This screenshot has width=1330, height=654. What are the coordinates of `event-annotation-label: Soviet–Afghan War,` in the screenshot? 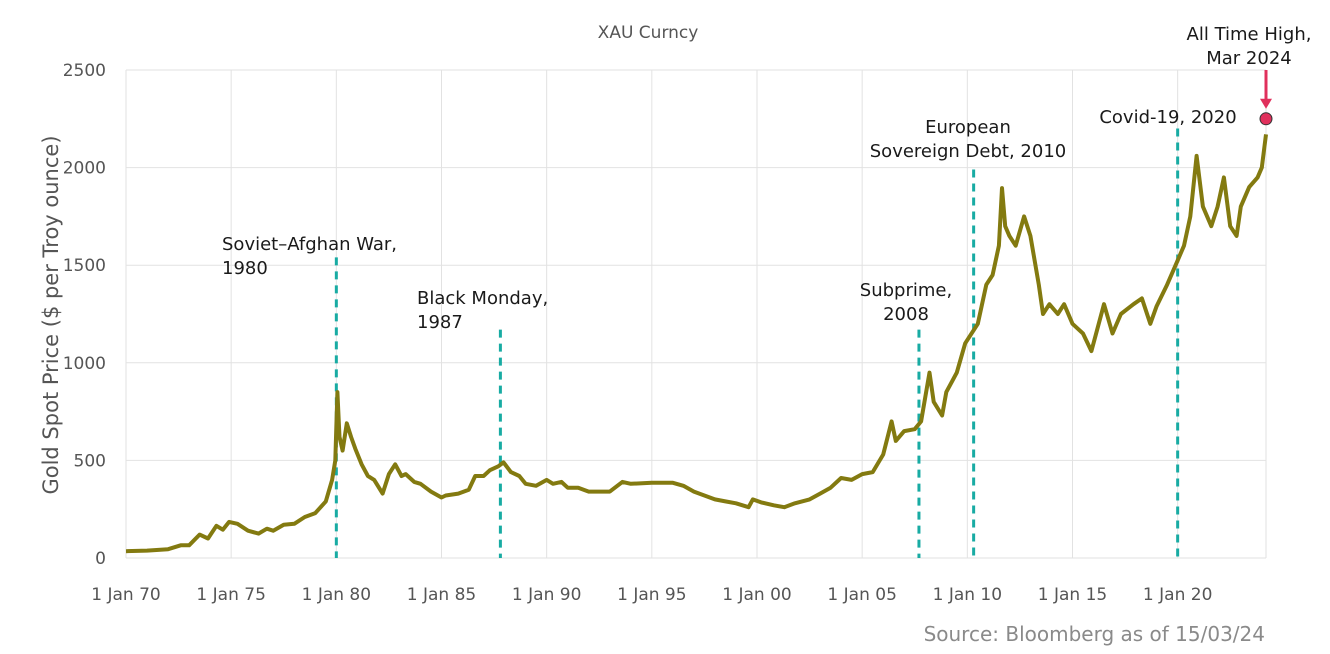 It's located at (309, 244).